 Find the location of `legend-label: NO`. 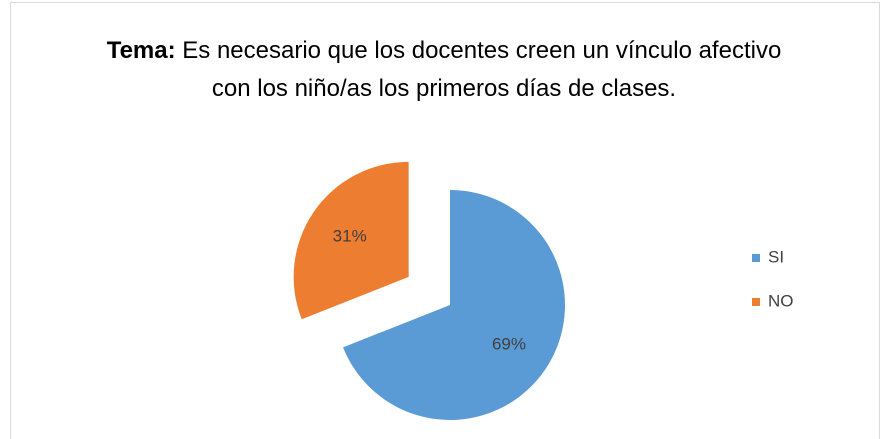

legend-label: NO is located at coordinates (781, 300).